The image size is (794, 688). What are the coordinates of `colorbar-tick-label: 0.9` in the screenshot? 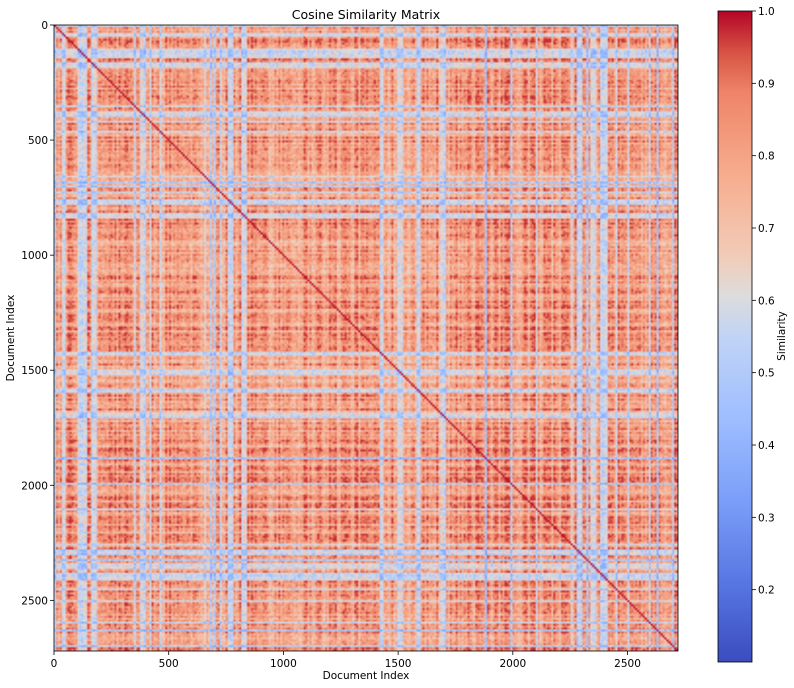 It's located at (766, 84).